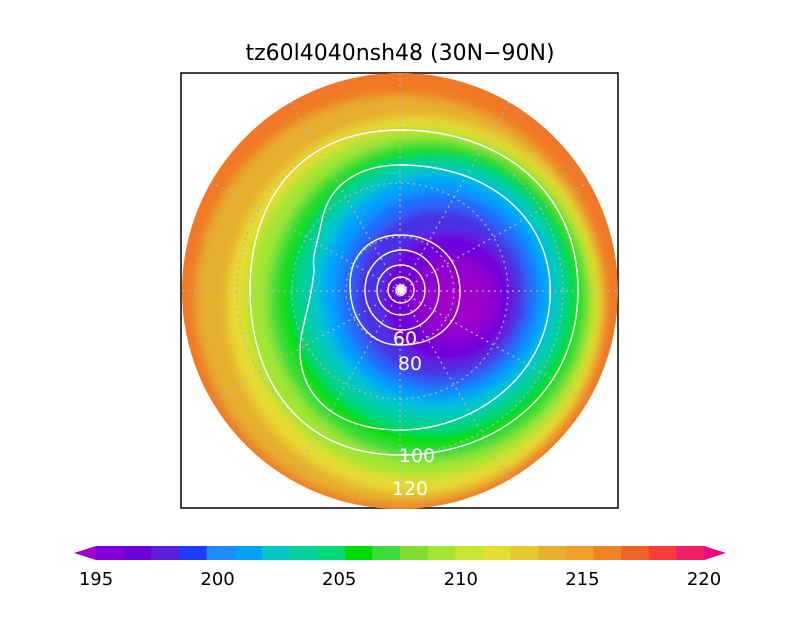 The height and width of the screenshot is (618, 800). I want to click on contour-label-100: 100, so click(417, 456).